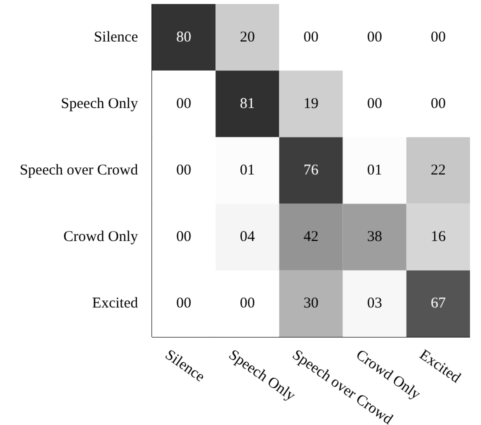  I want to click on data-label: 22, so click(438, 170).